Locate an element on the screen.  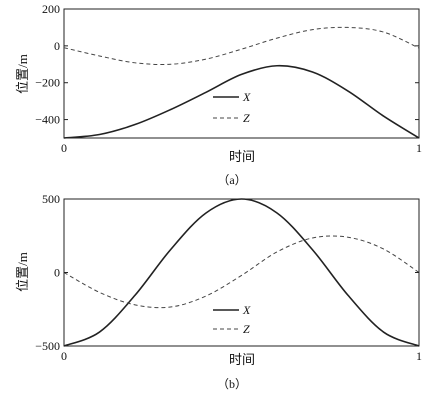
caption-b: （b） is located at coordinates (232, 384).